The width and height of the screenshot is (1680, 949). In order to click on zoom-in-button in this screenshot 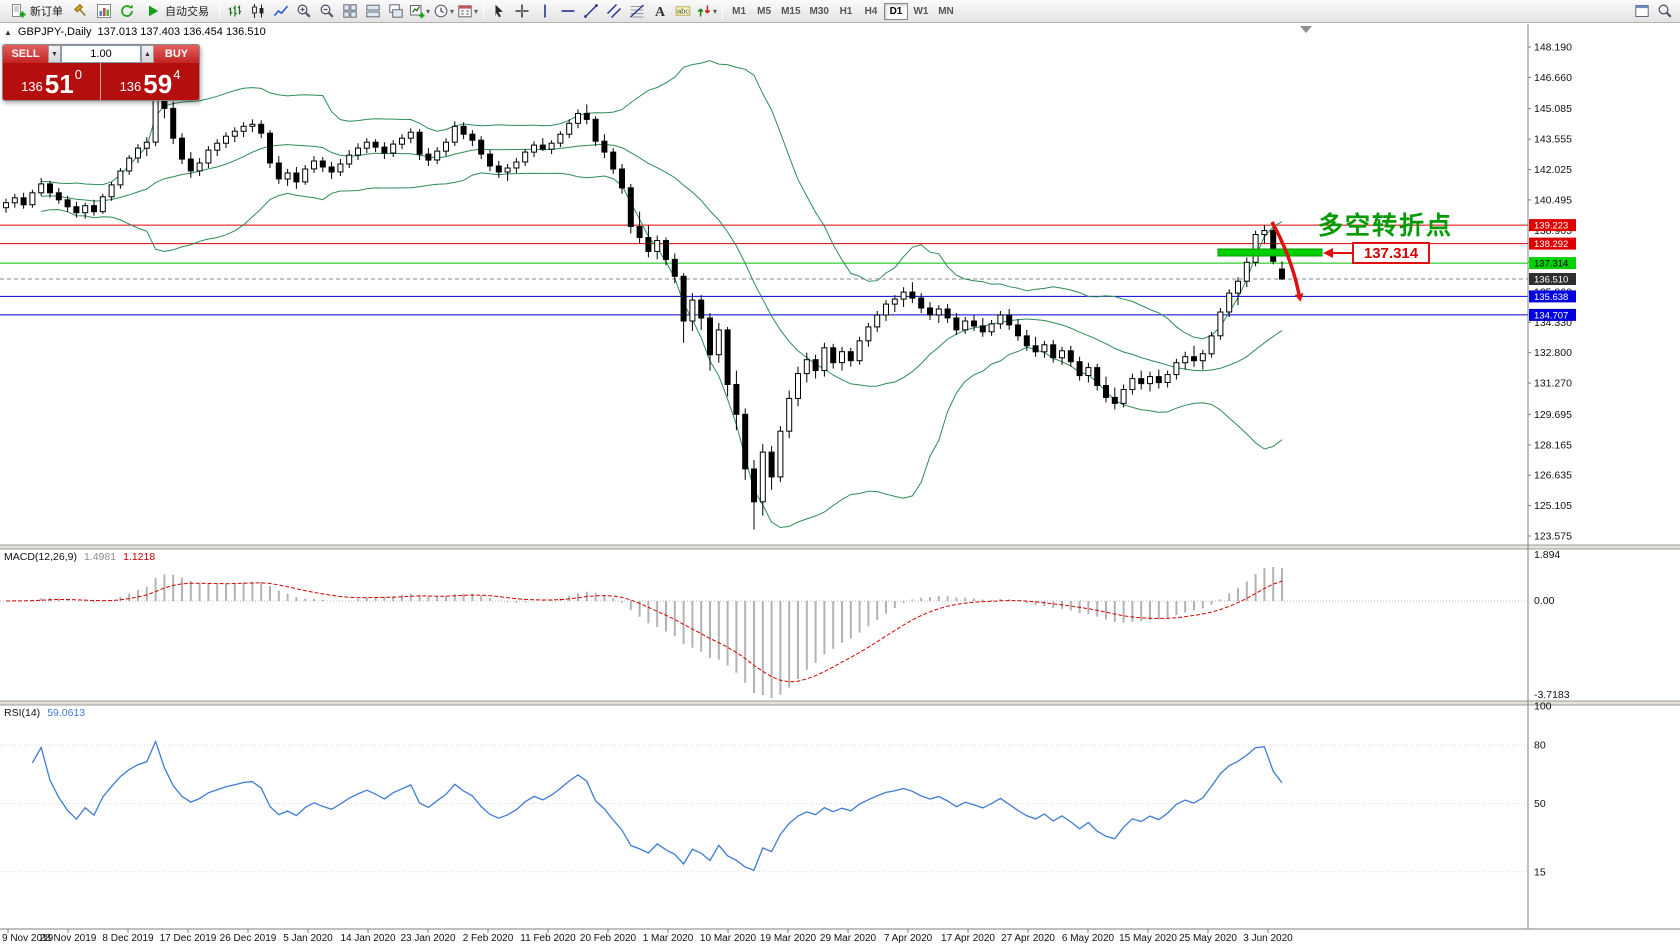, I will do `click(304, 11)`.